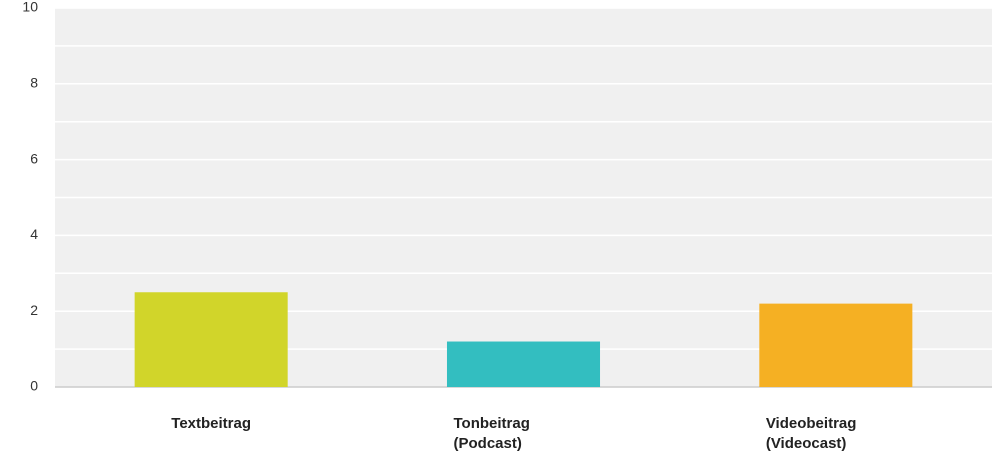 This screenshot has width=992, height=460. Describe the element at coordinates (34, 386) in the screenshot. I see `y-tick-label: 0` at that location.